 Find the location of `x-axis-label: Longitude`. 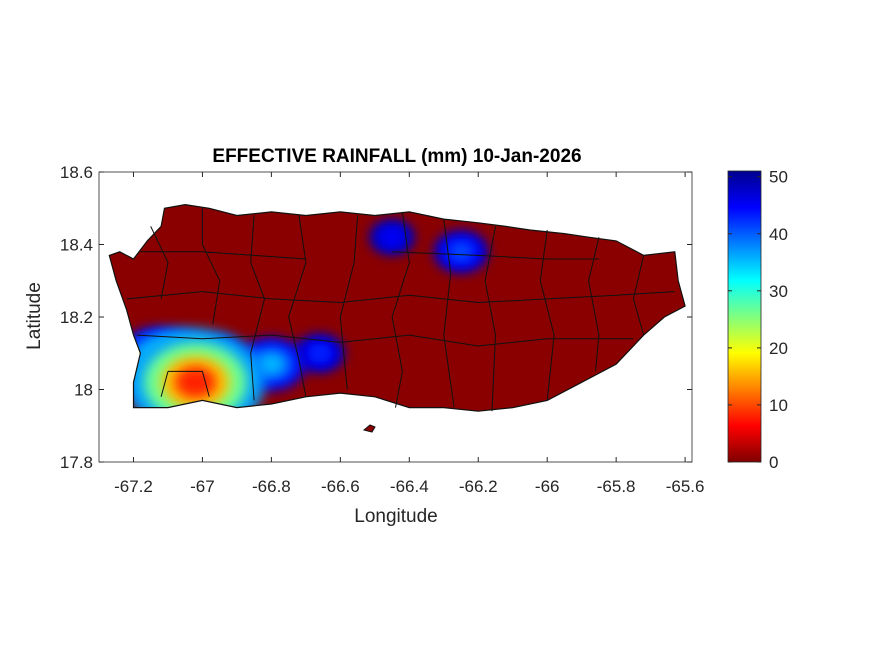

x-axis-label: Longitude is located at coordinates (395, 516).